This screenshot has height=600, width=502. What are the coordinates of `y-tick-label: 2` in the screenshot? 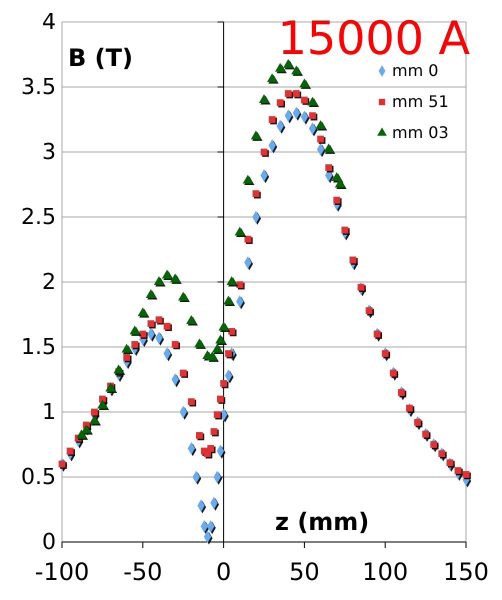 It's located at (49, 283).